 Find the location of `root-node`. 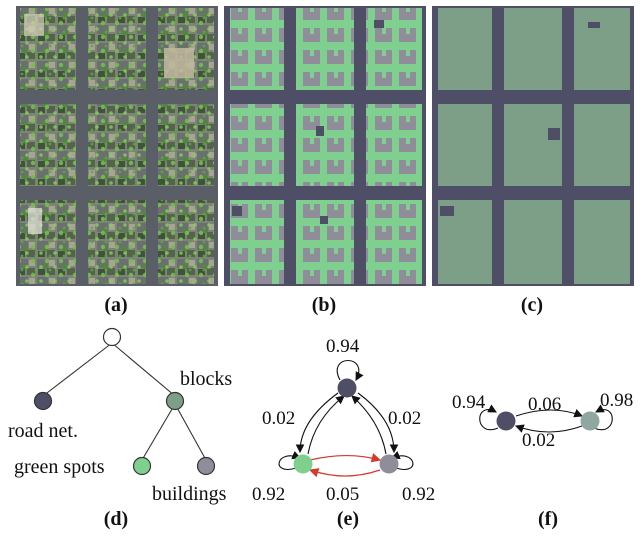

root-node is located at coordinates (112, 337).